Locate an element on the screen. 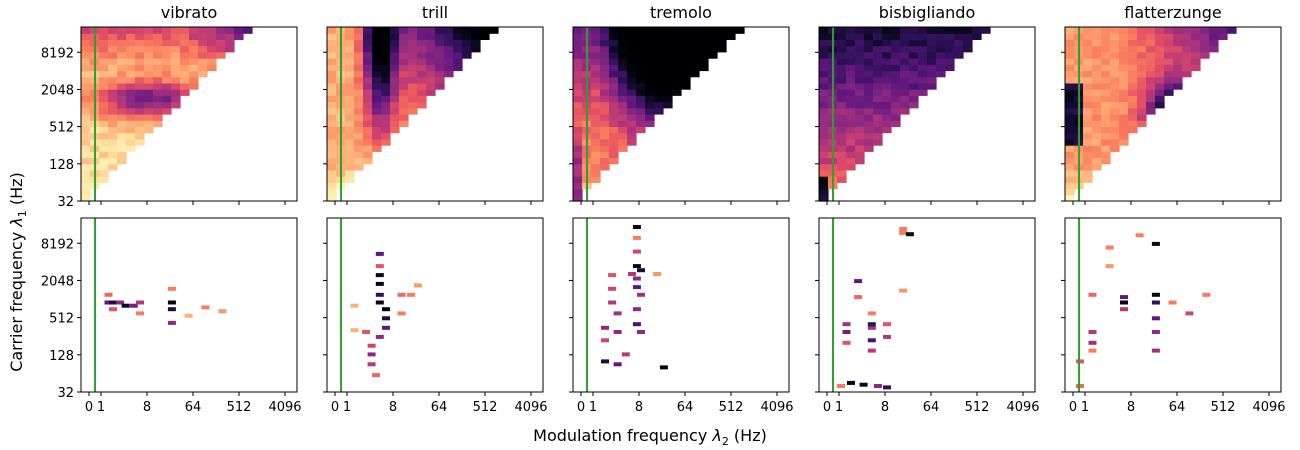 Image resolution: width=1300 pixels, height=450 pixels. top-axes-frame is located at coordinates (189, 114).